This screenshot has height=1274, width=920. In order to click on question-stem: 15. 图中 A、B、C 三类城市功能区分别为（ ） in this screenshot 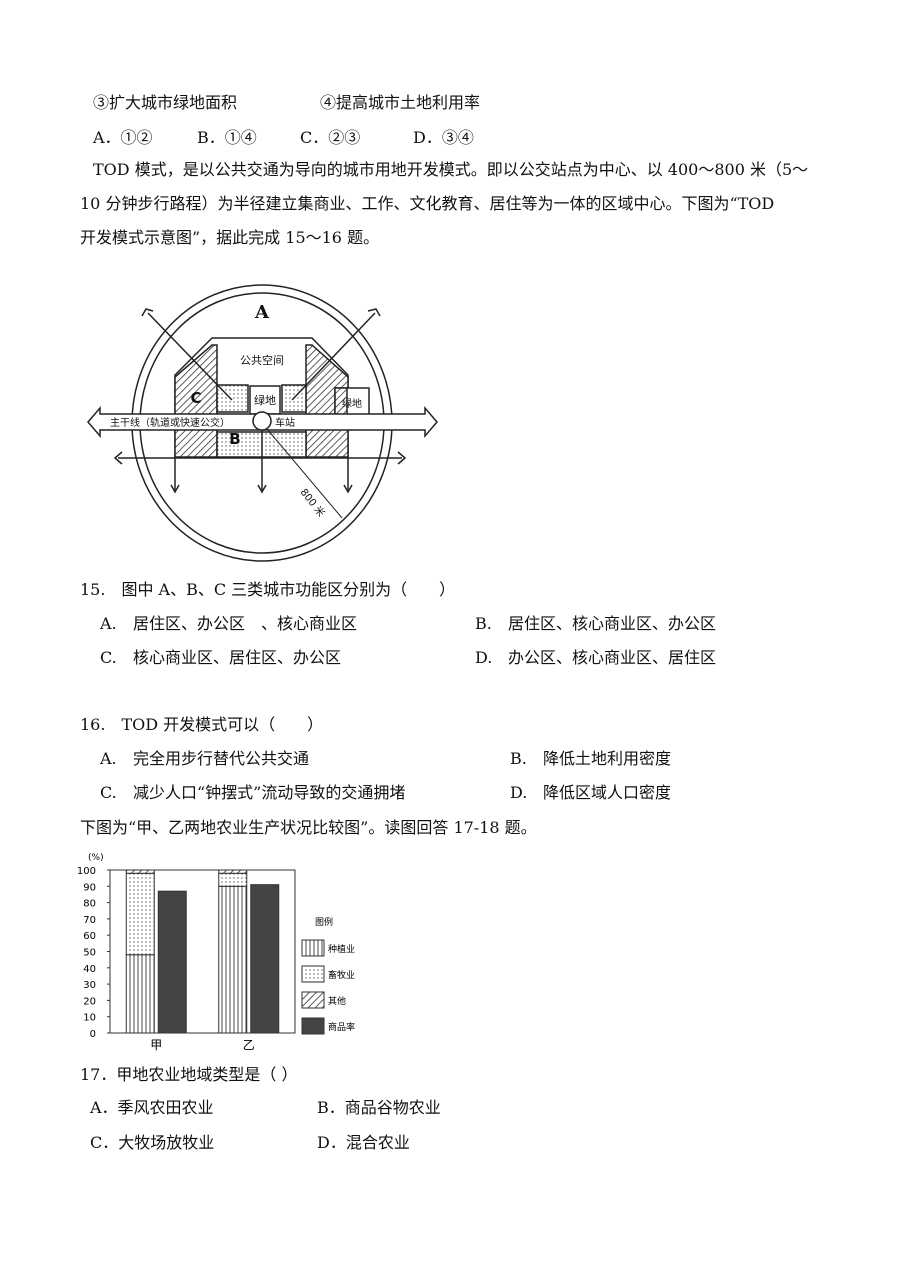, I will do `click(268, 589)`.